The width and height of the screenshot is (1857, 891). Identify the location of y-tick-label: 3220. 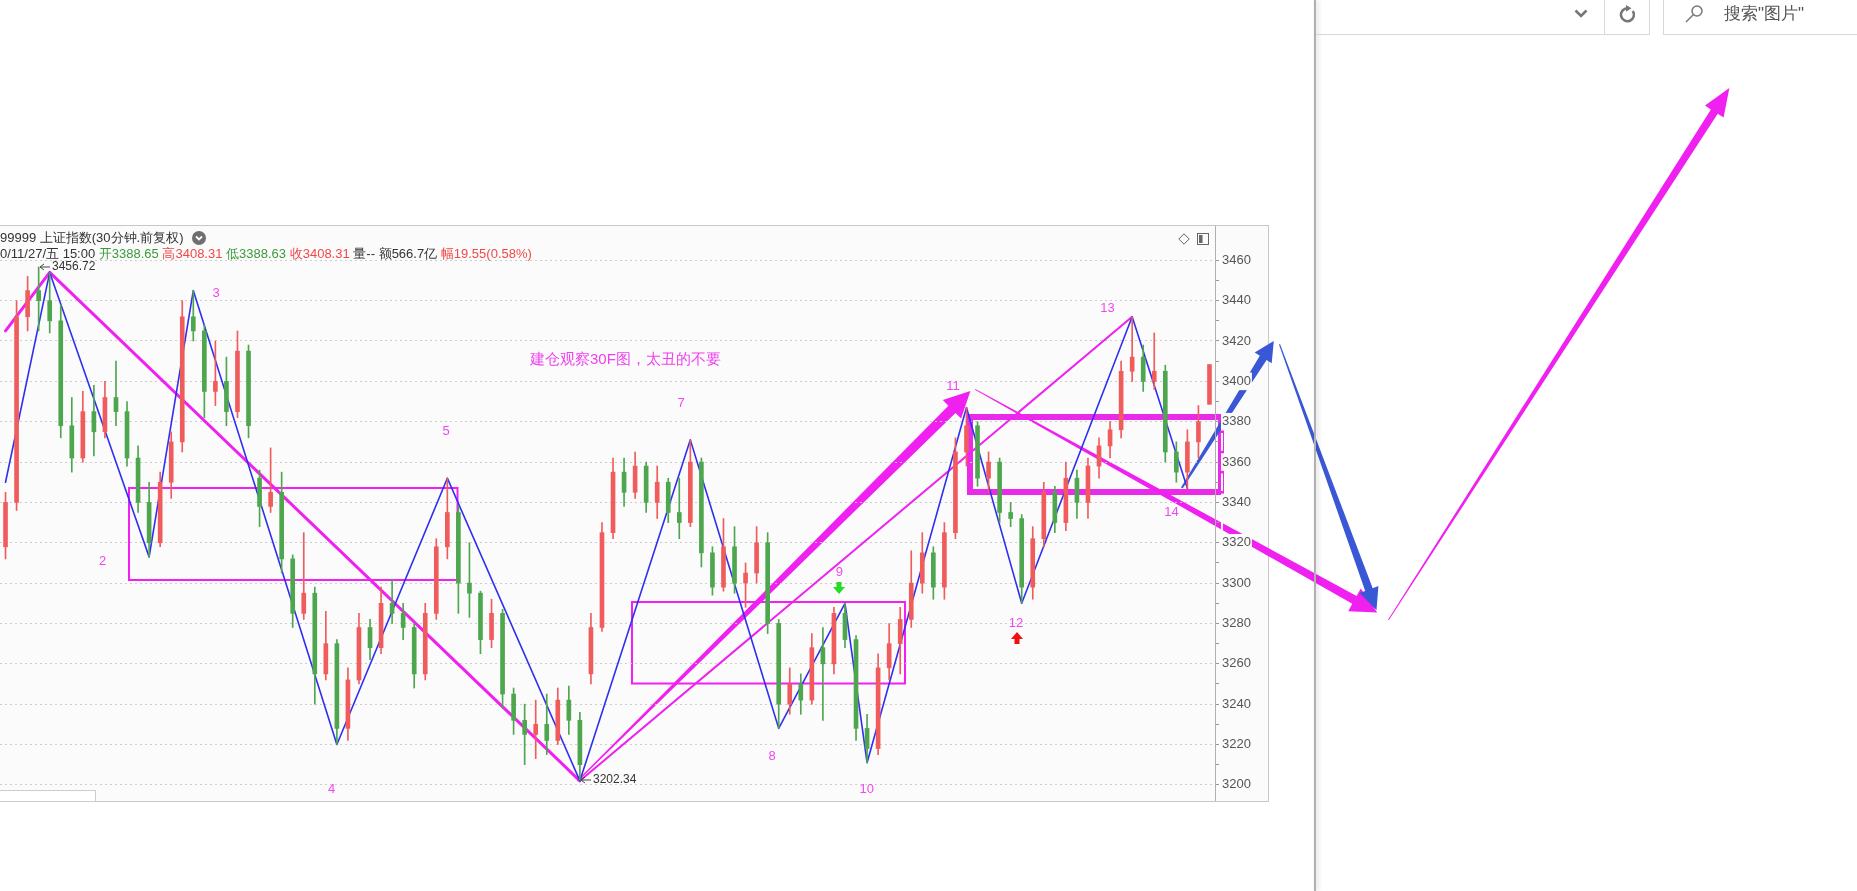
(1236, 744).